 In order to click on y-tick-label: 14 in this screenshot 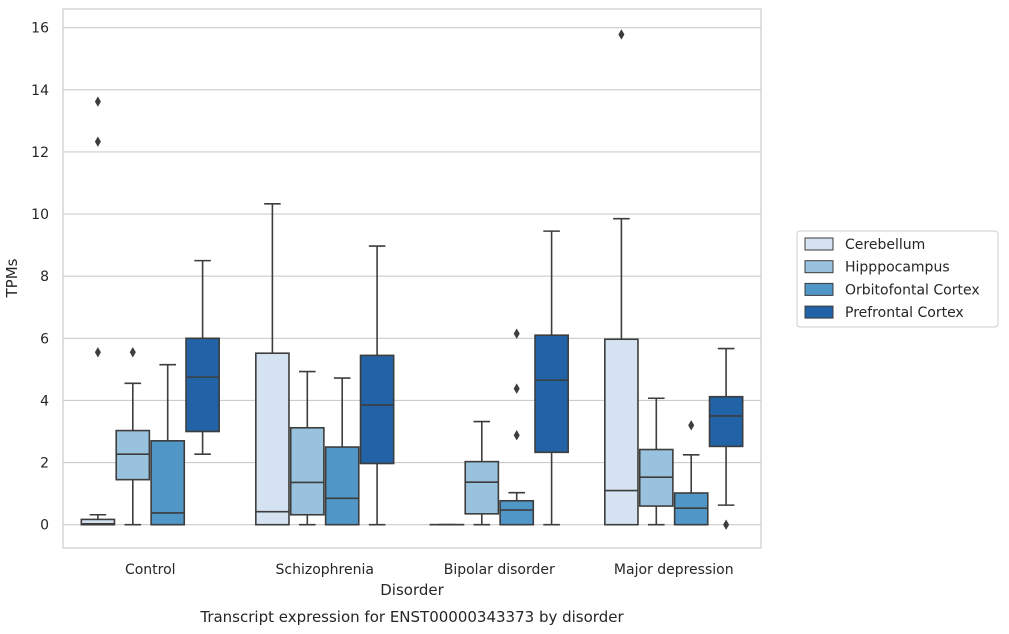, I will do `click(40, 91)`.